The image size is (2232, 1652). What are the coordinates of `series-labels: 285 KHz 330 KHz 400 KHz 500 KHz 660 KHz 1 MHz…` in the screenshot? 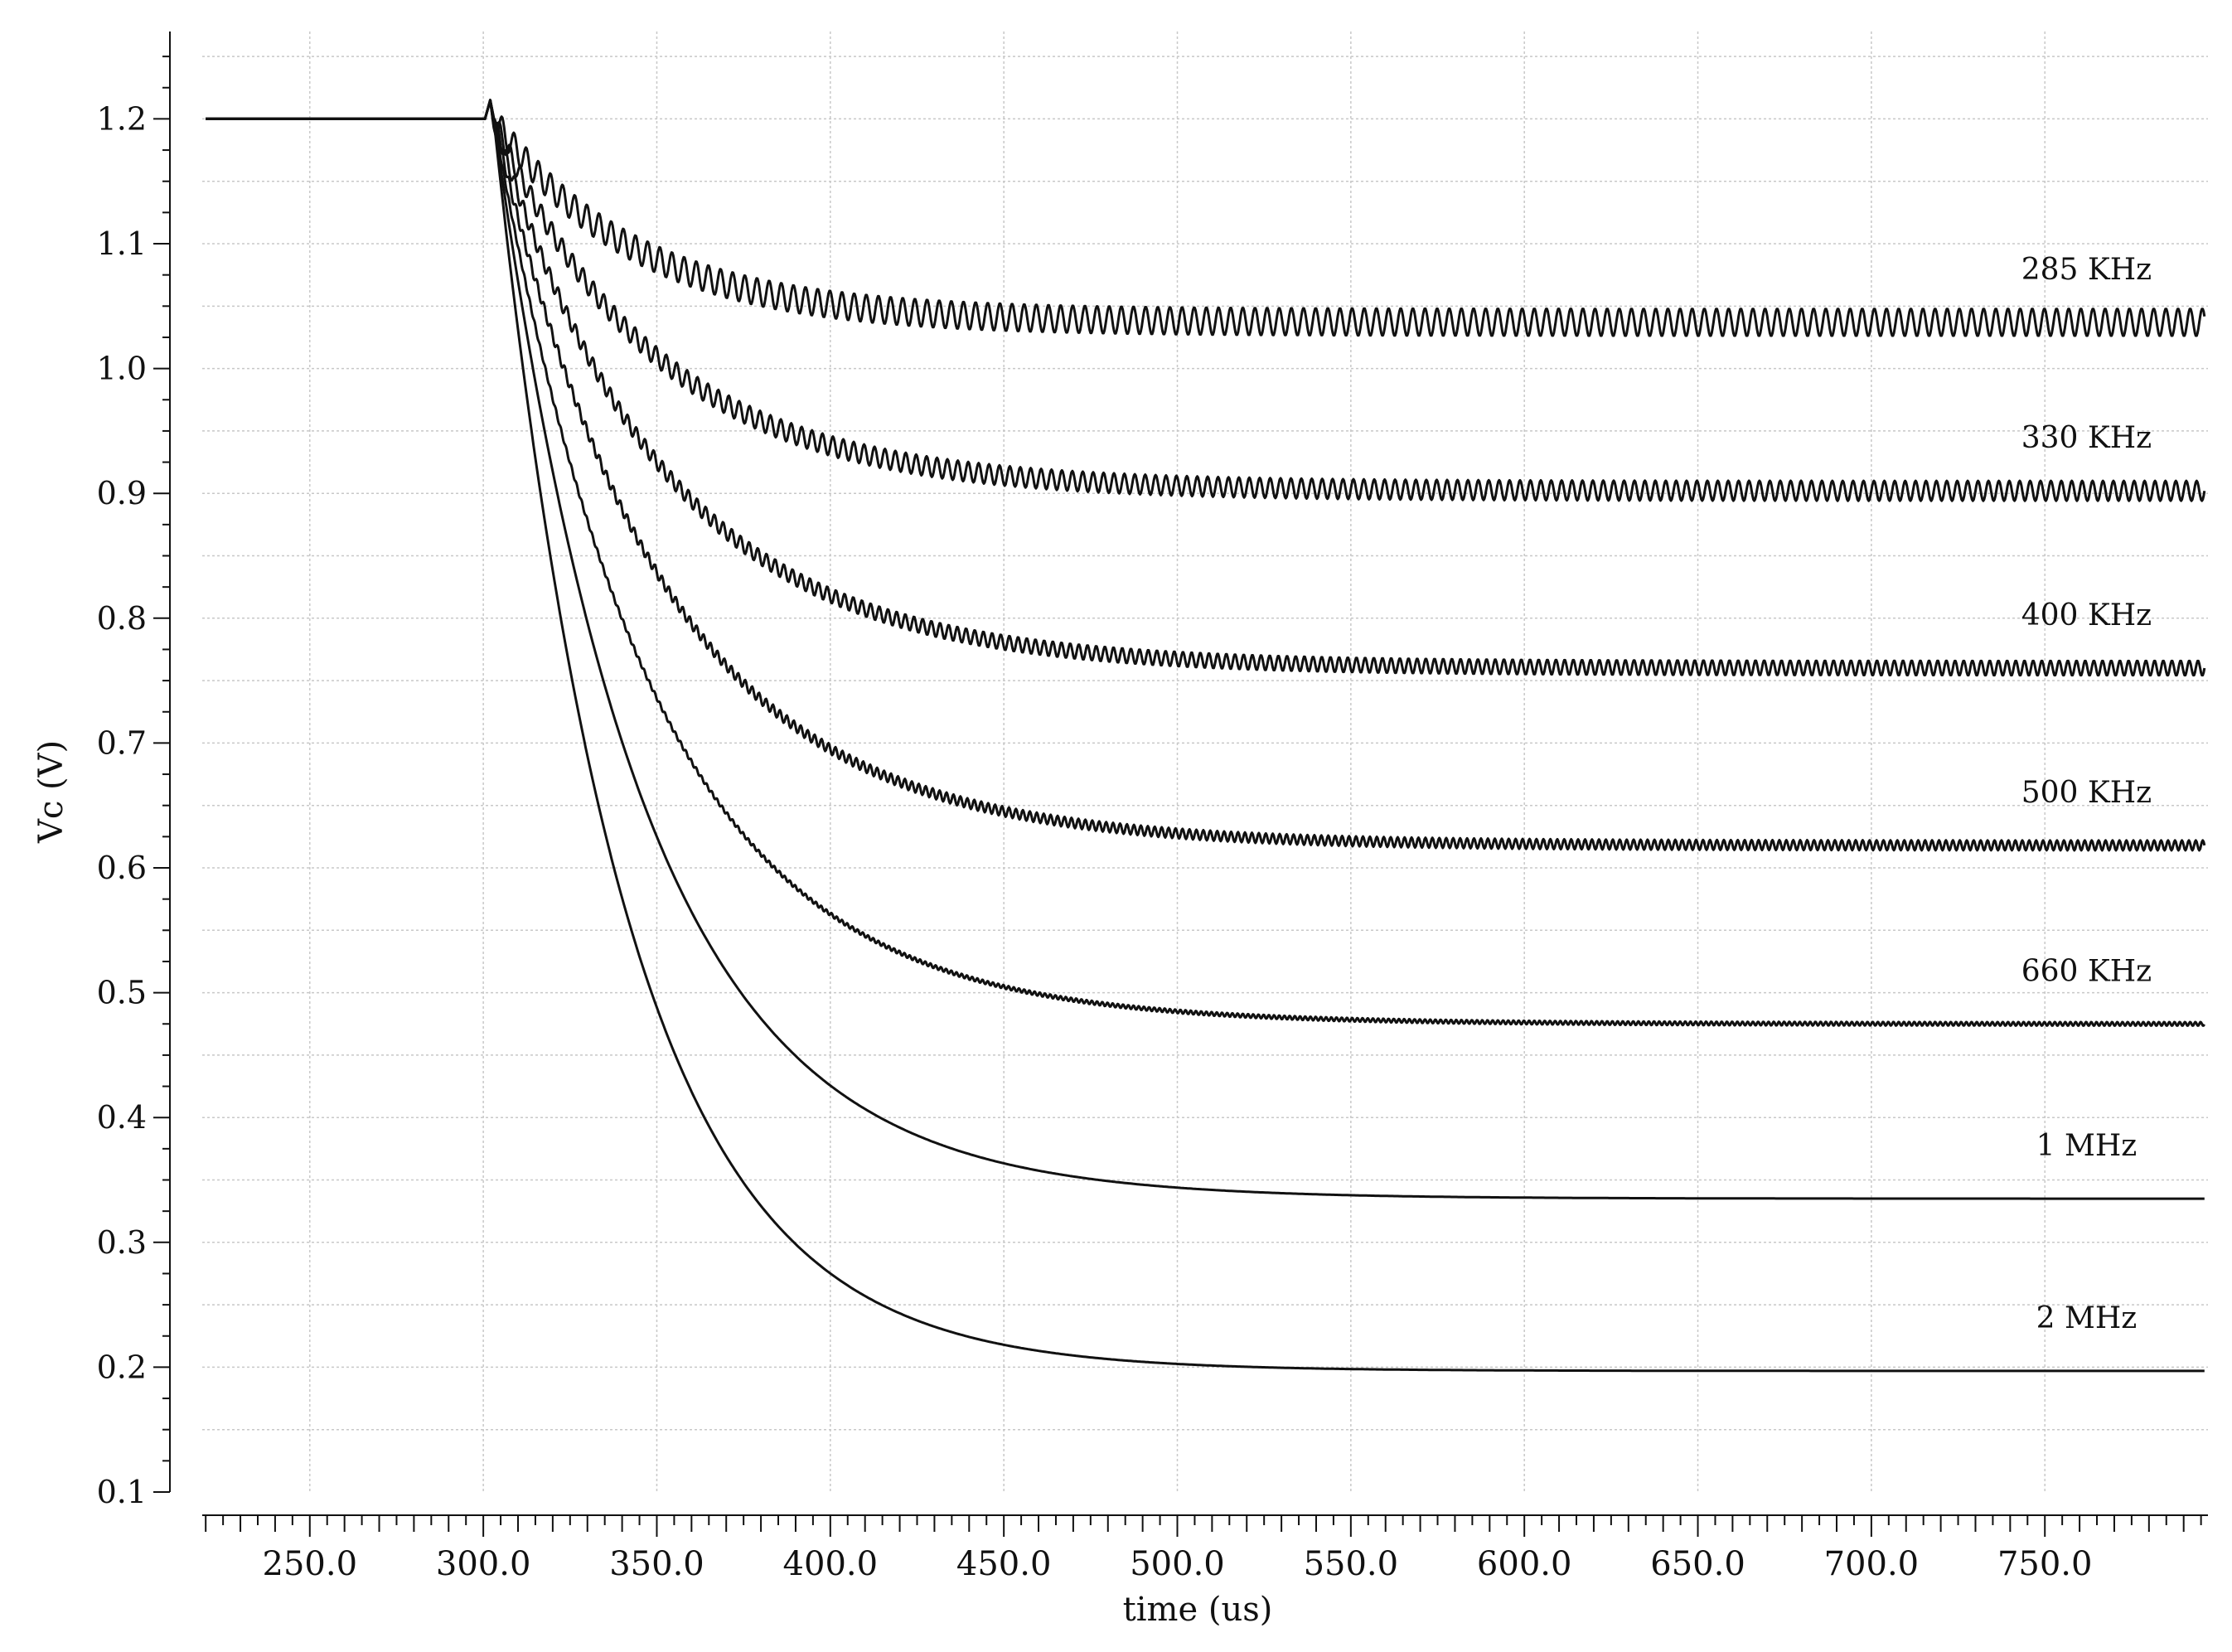 It's located at (2086, 794).